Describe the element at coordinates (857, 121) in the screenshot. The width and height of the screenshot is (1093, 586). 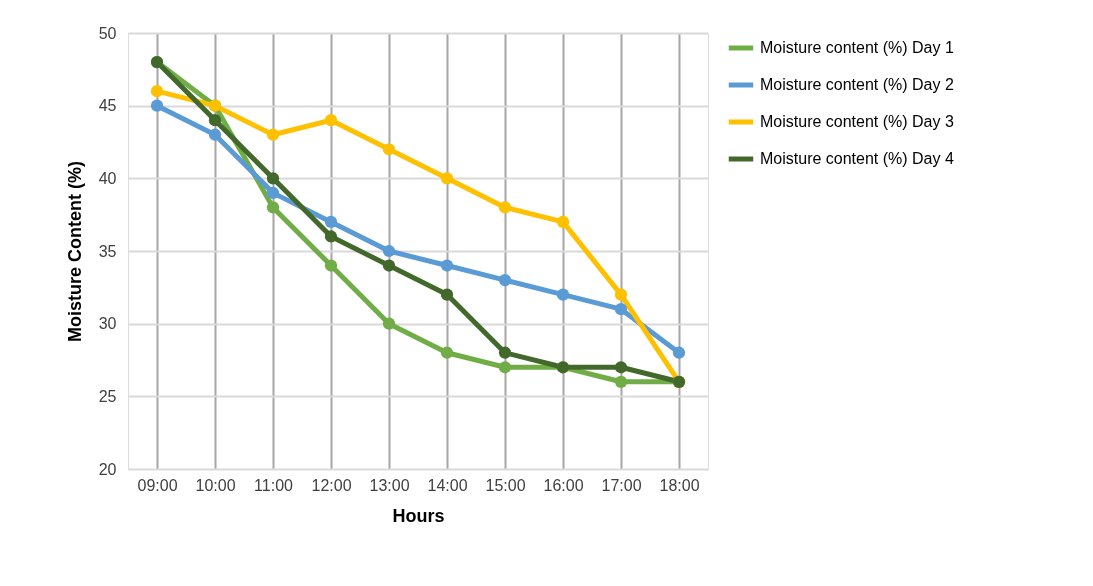
I see `legend-label: Moisture content (%) Day 3` at that location.